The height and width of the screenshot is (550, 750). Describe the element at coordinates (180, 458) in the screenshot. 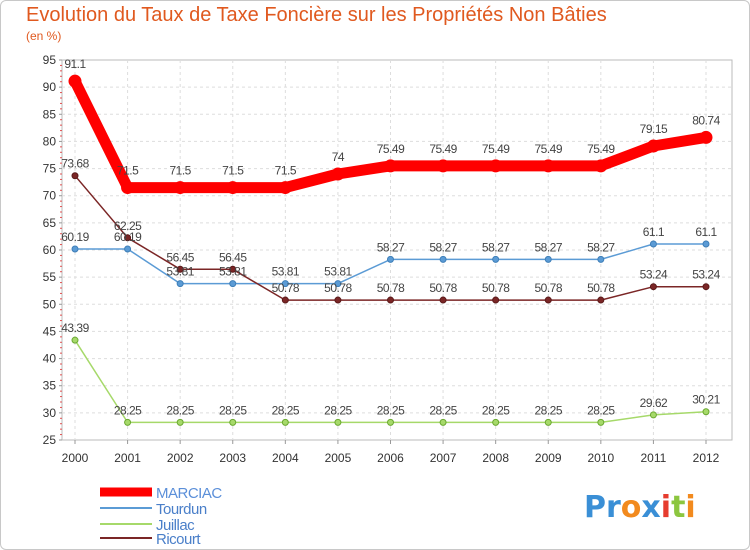

I see `x-tick-label: 2002` at that location.